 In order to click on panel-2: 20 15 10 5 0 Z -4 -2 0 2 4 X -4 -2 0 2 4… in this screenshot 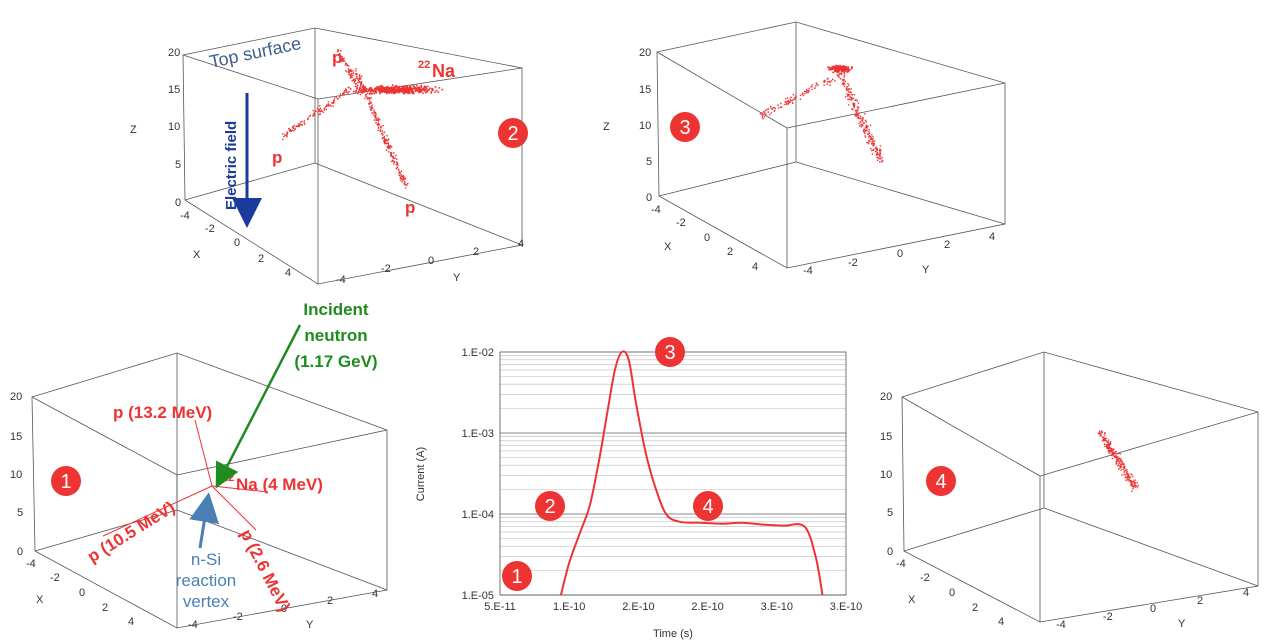, I will do `click(329, 156)`.